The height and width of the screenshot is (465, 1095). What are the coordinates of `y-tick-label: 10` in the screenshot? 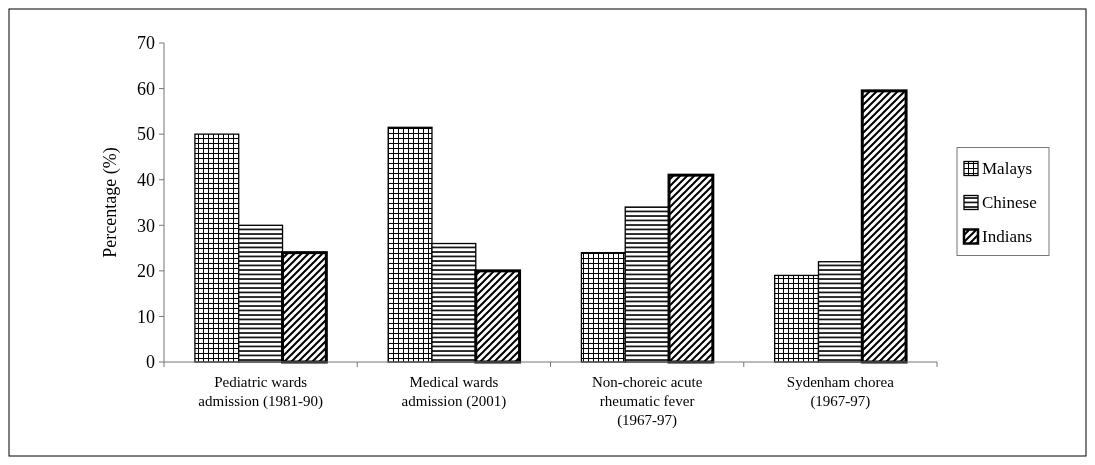 It's located at (146, 316).